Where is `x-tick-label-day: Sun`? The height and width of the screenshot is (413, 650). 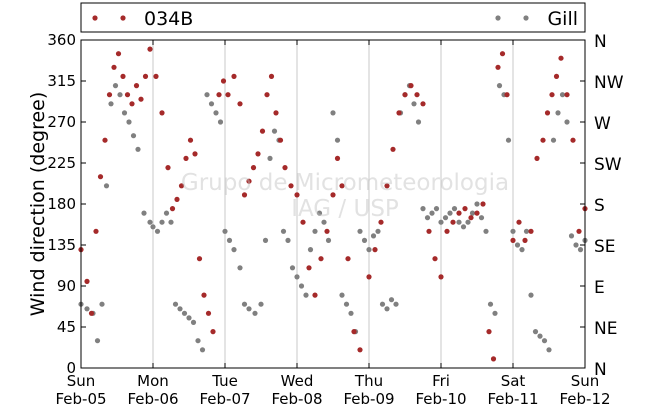 x-tick-label-day: Sun is located at coordinates (585, 381).